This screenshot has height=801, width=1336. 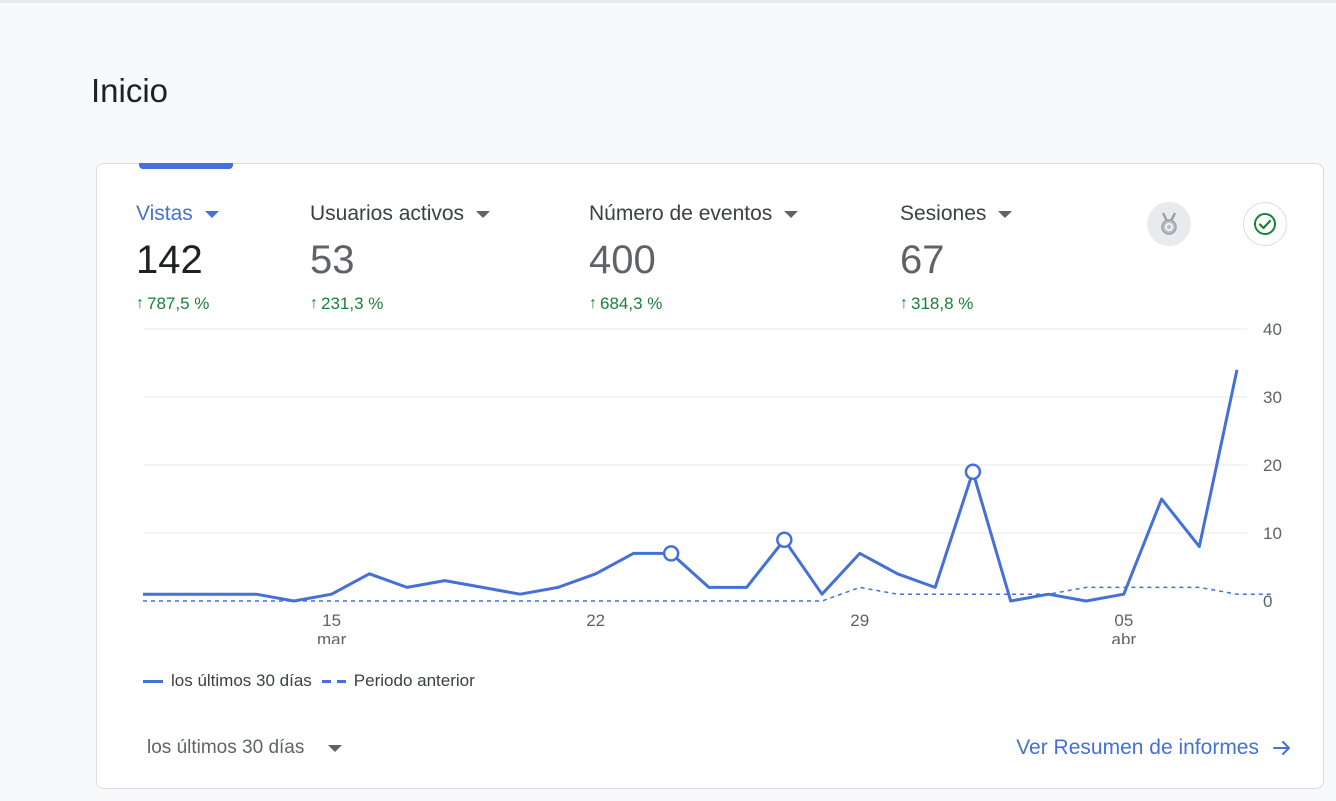 I want to click on metric-tab-usuarios-activos: Usuarios activos 53 ↑ 231,3 %, so click(x=400, y=258).